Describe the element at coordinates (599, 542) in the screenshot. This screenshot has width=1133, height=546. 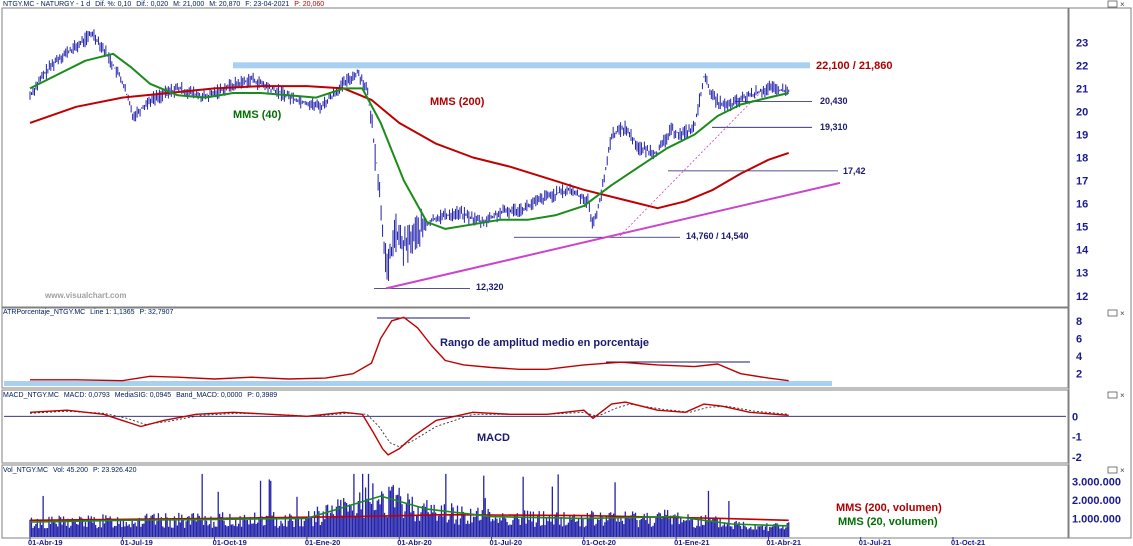
I see `x-tick-label: 01-Oct-20` at that location.